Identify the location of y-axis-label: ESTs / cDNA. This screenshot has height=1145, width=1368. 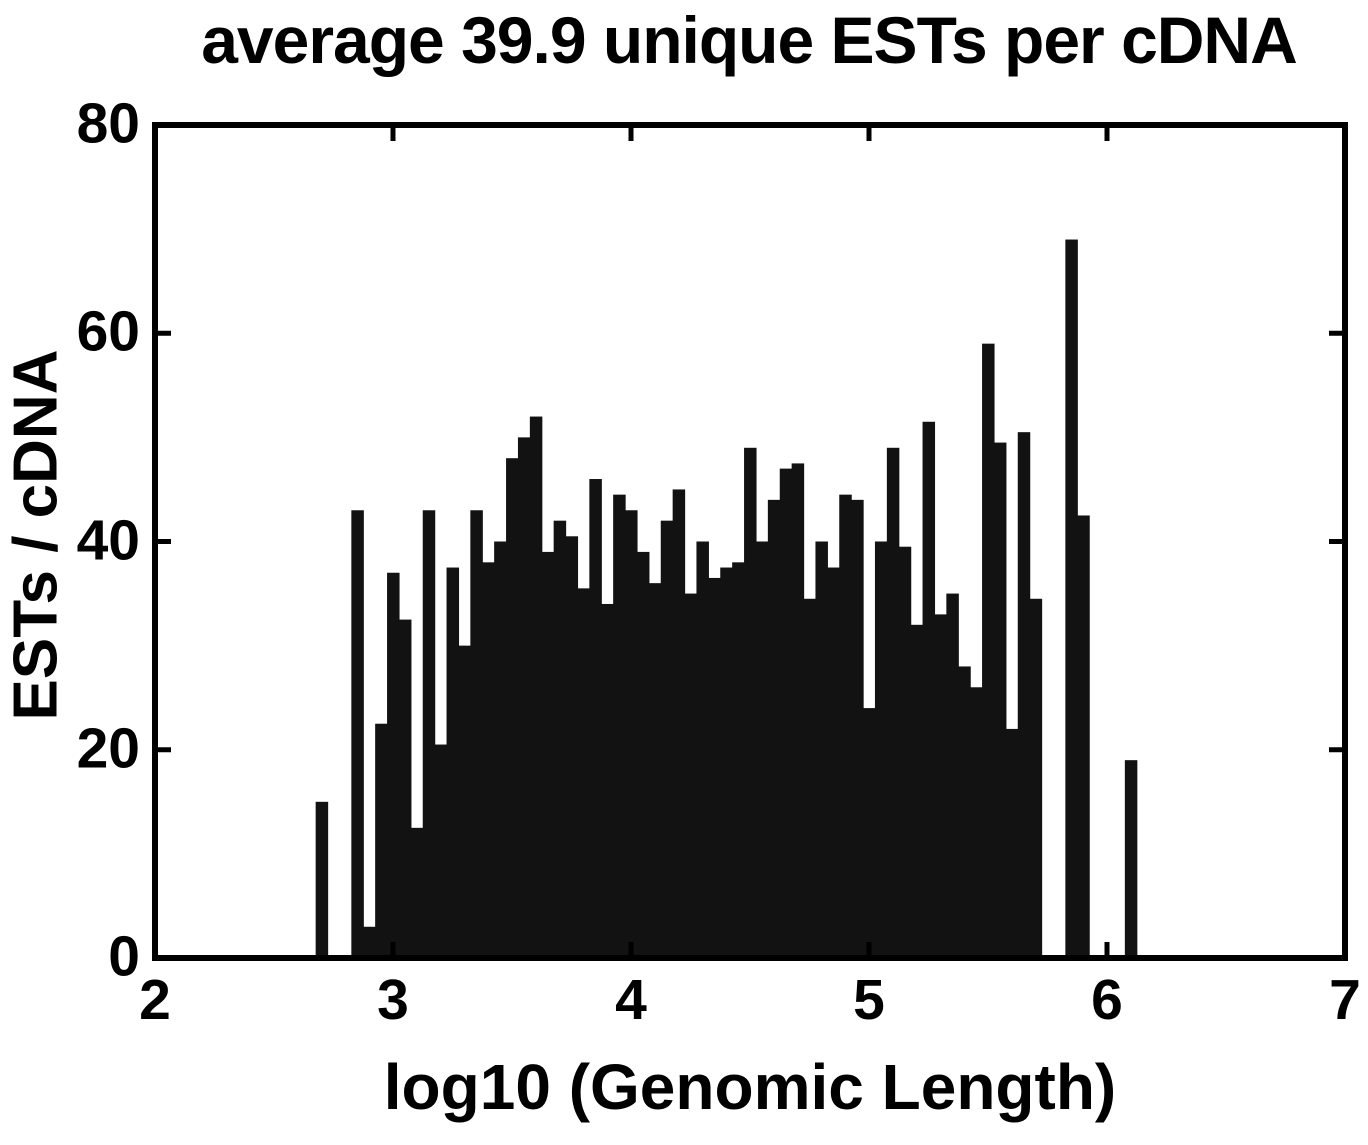
(36, 535).